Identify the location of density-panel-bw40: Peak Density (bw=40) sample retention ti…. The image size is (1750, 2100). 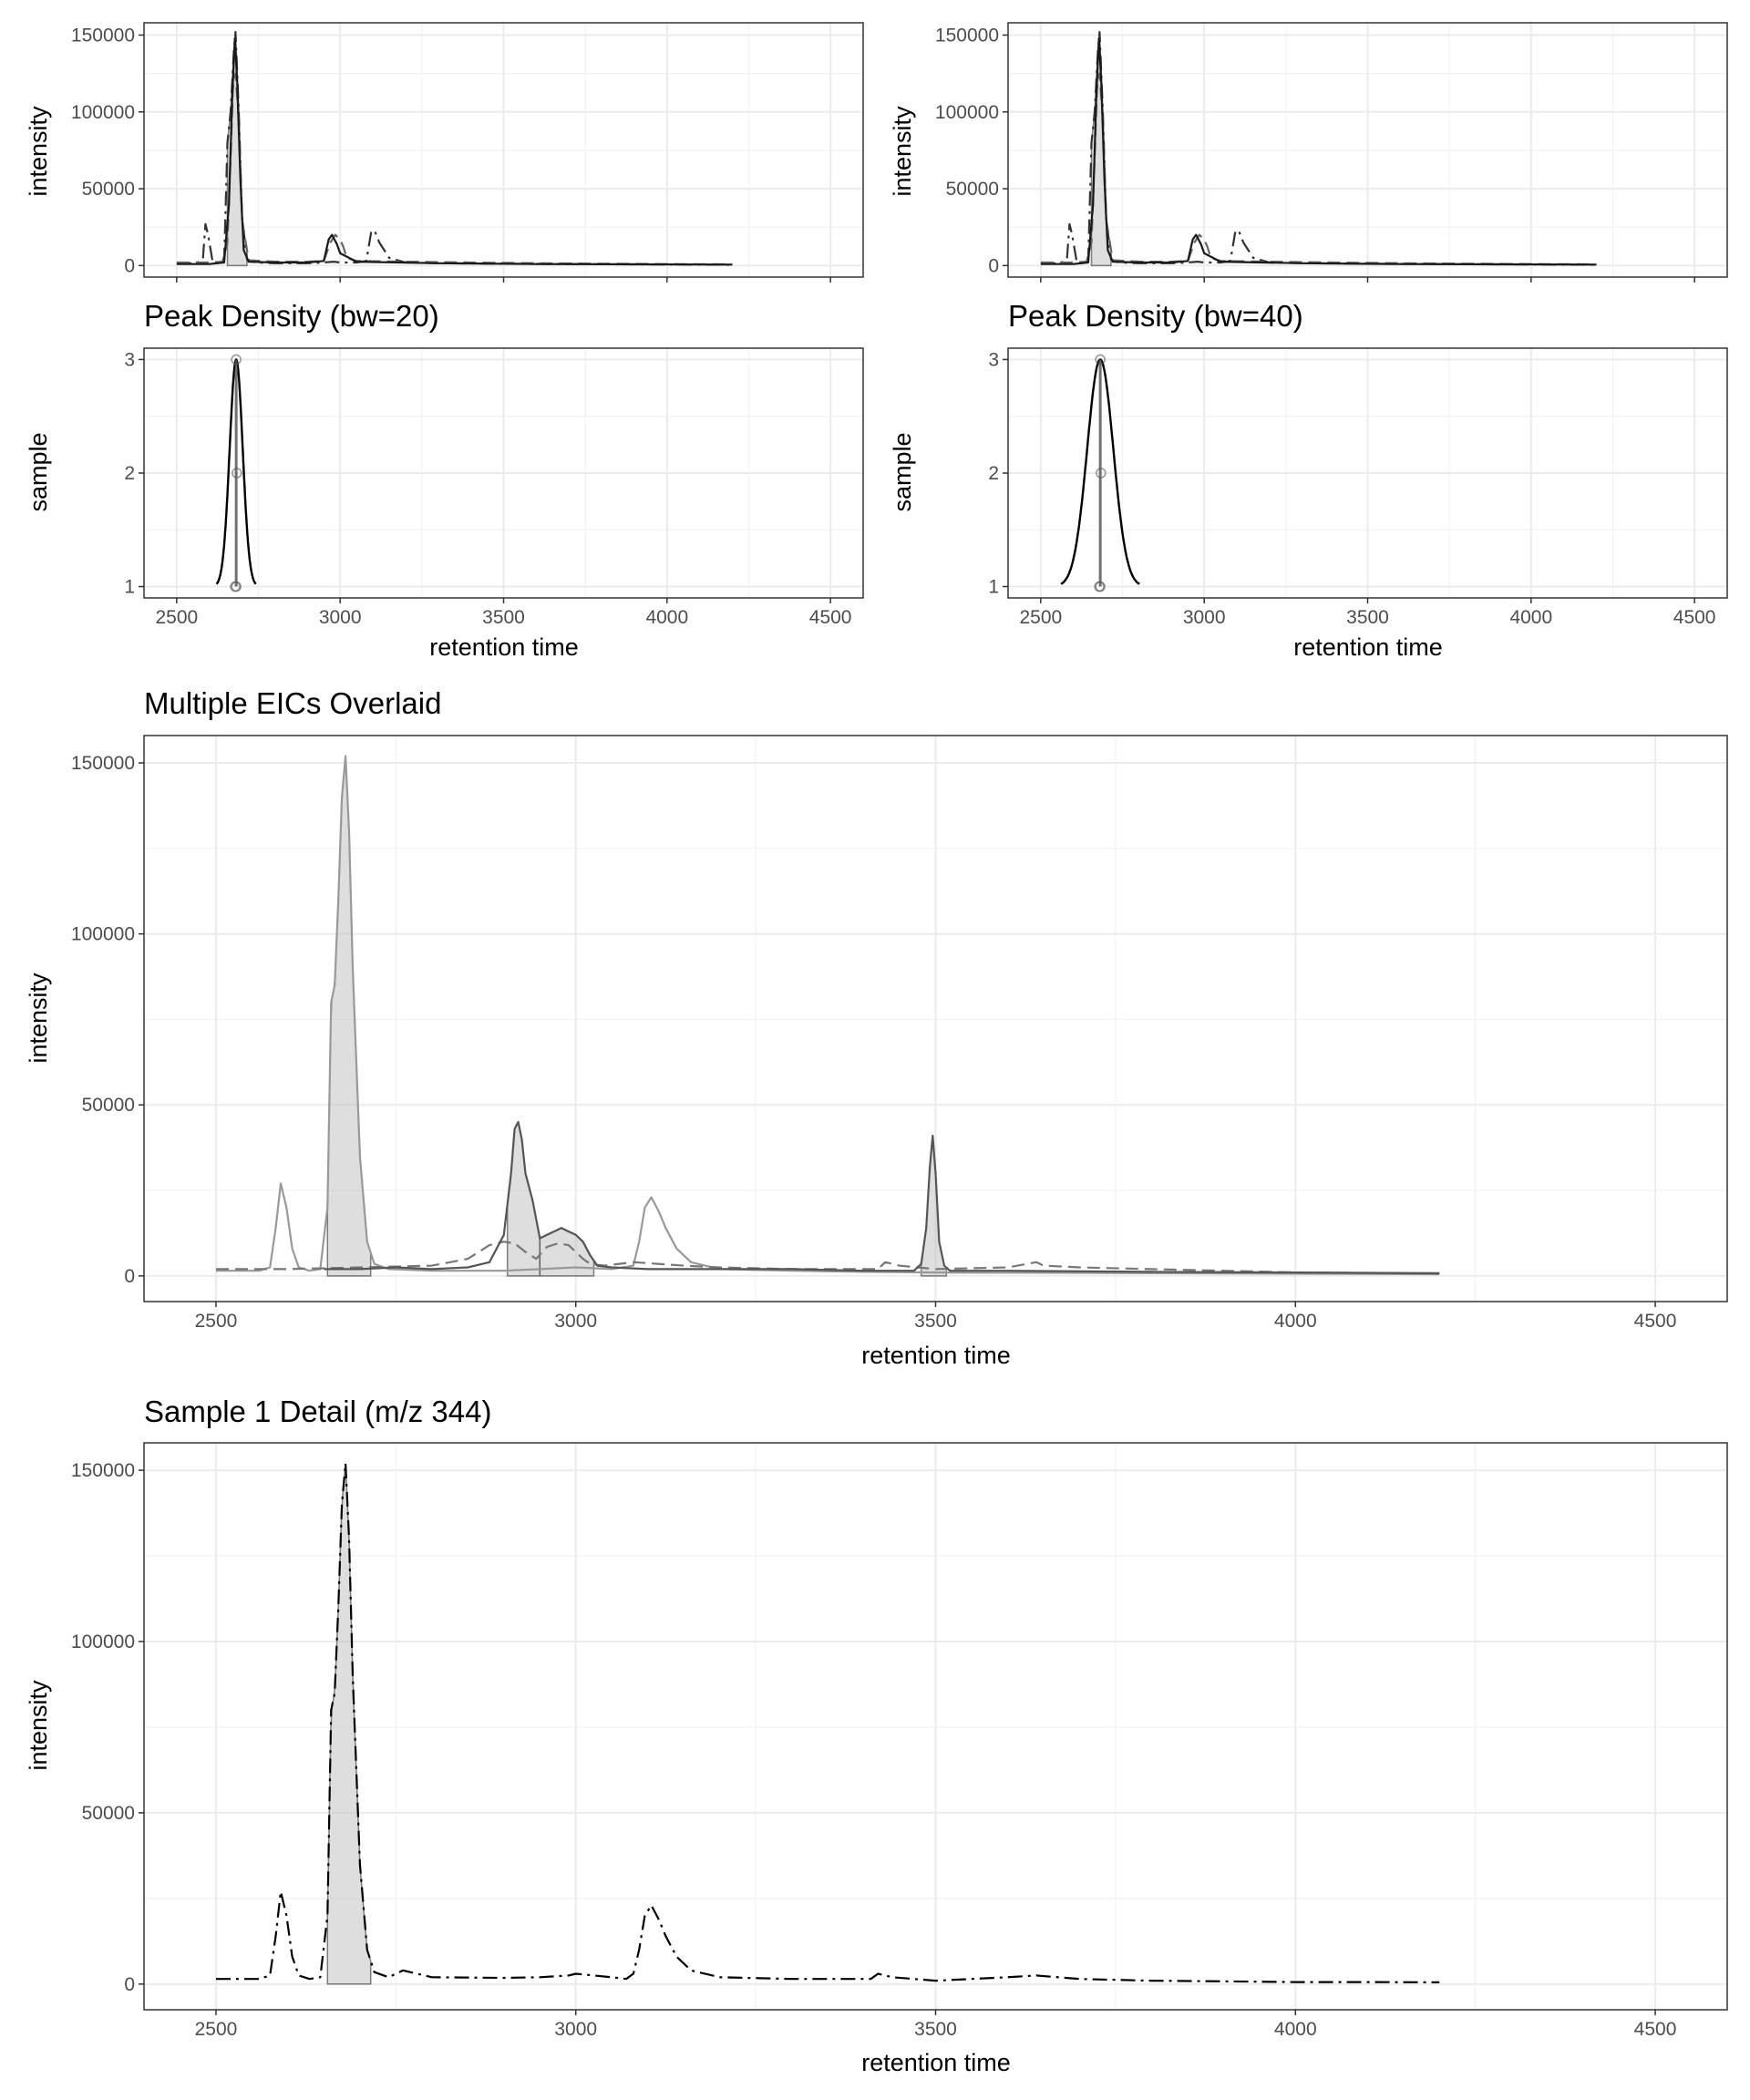
(1308, 480).